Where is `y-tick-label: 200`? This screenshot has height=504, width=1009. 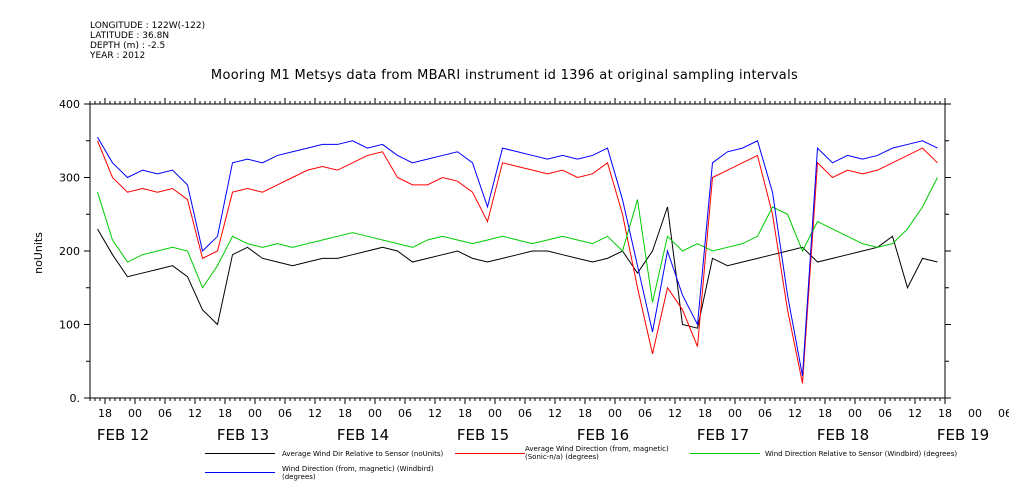 y-tick-label: 200 is located at coordinates (69, 251).